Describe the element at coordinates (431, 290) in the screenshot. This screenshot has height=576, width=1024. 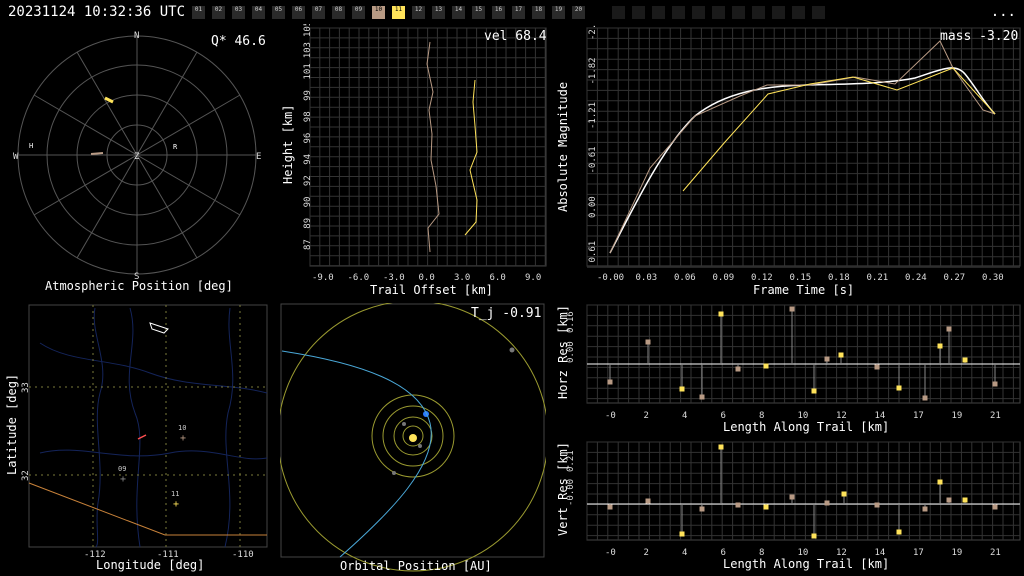
I see `height-xlabel: Trail Offset [km]` at that location.